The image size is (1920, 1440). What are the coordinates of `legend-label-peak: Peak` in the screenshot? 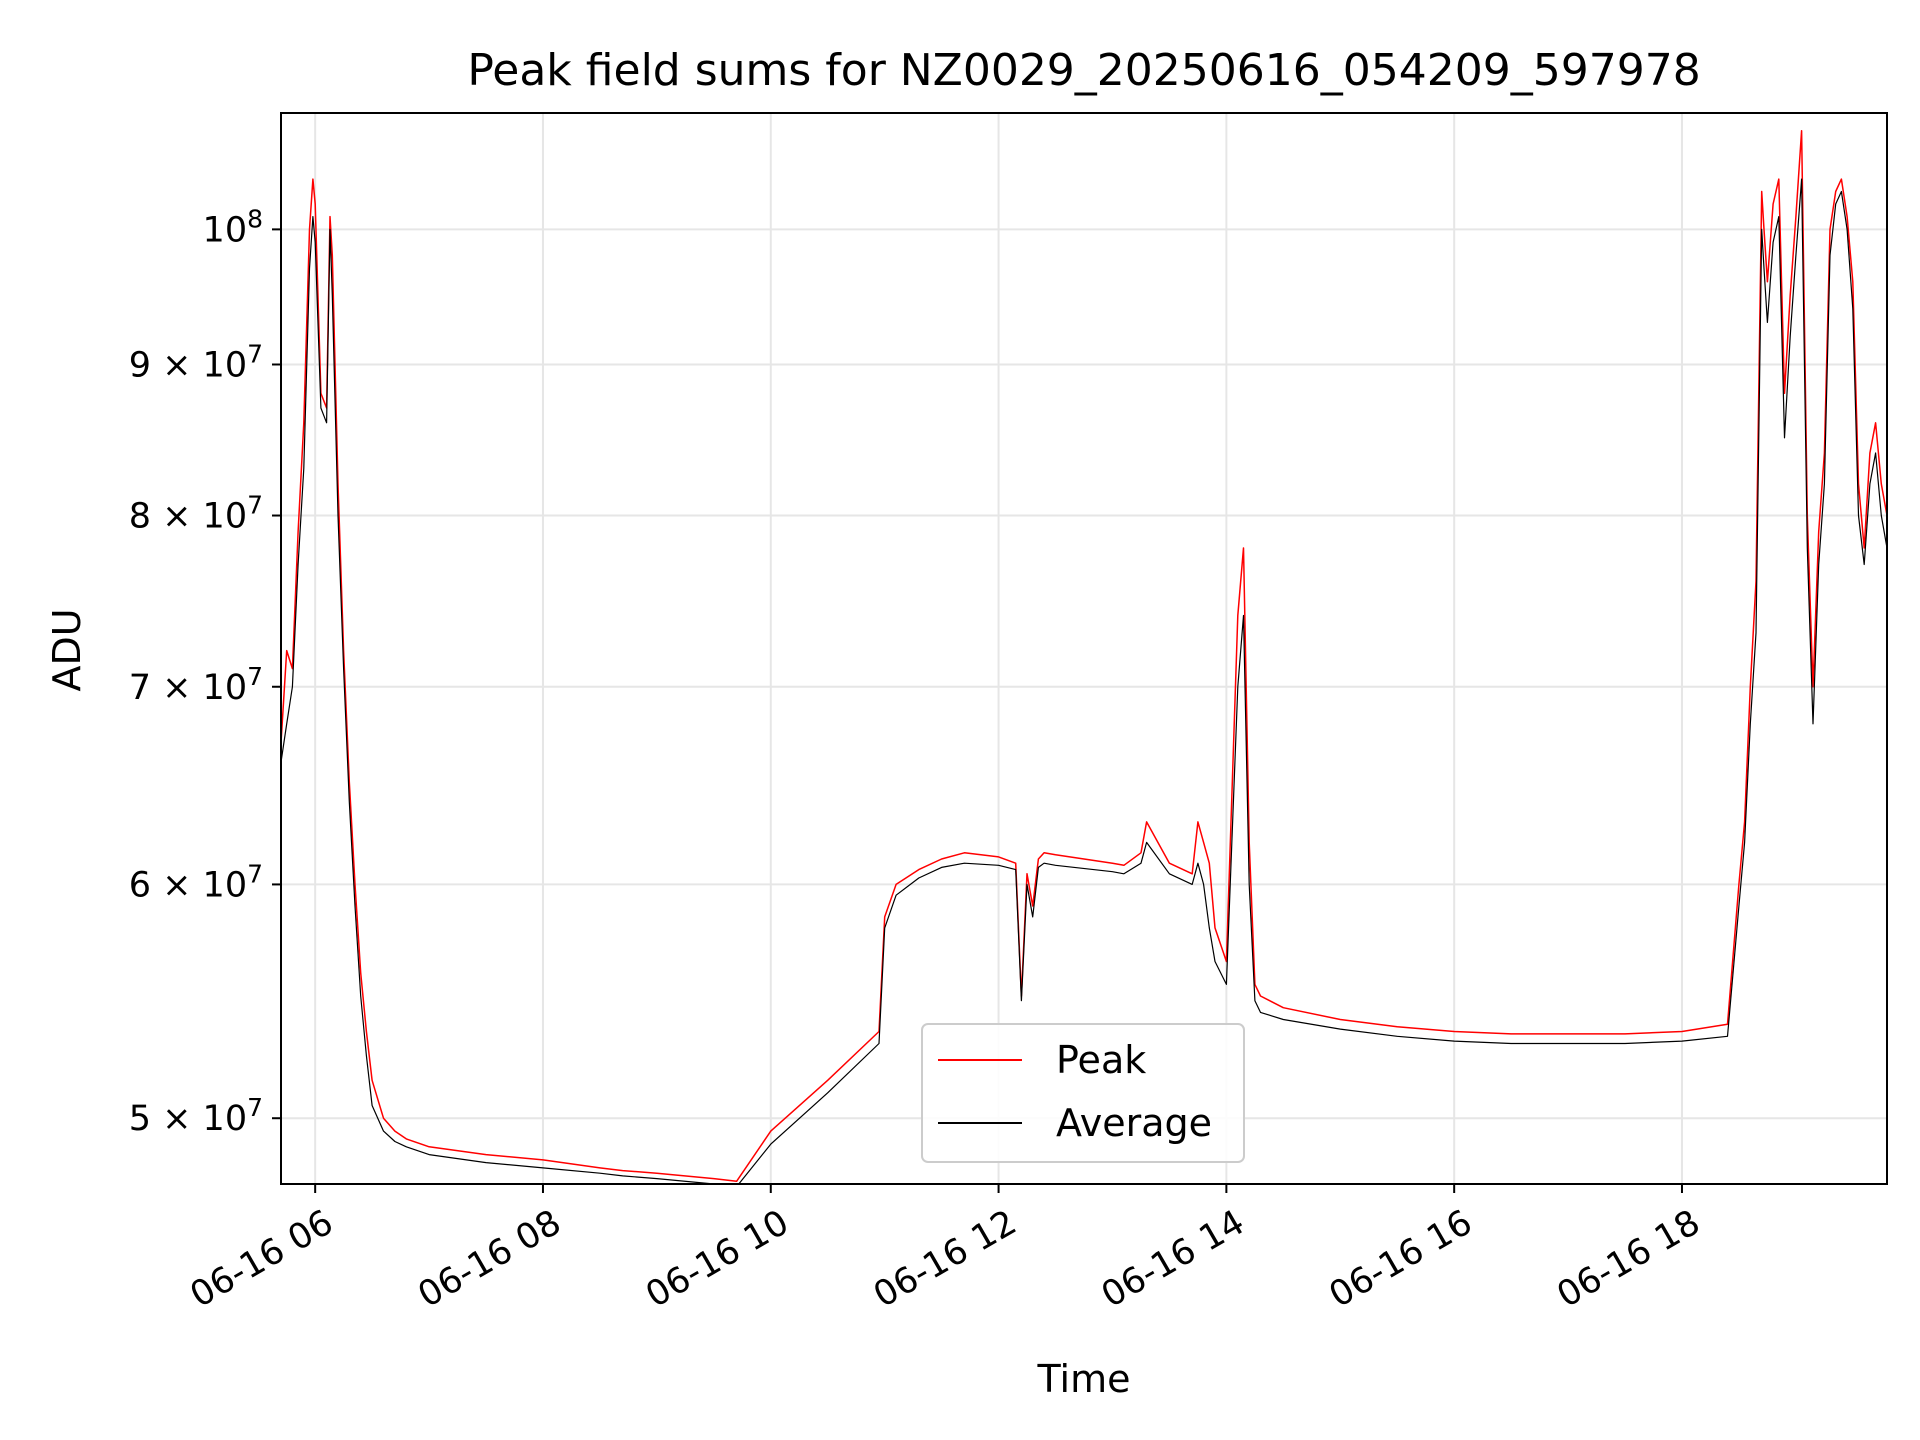 It's located at (1101, 1060).